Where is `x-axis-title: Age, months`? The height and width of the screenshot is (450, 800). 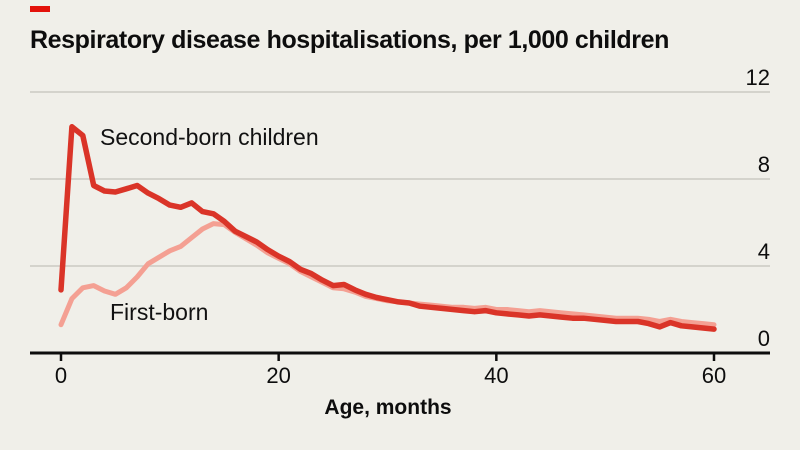
x-axis-title: Age, months is located at coordinates (388, 407).